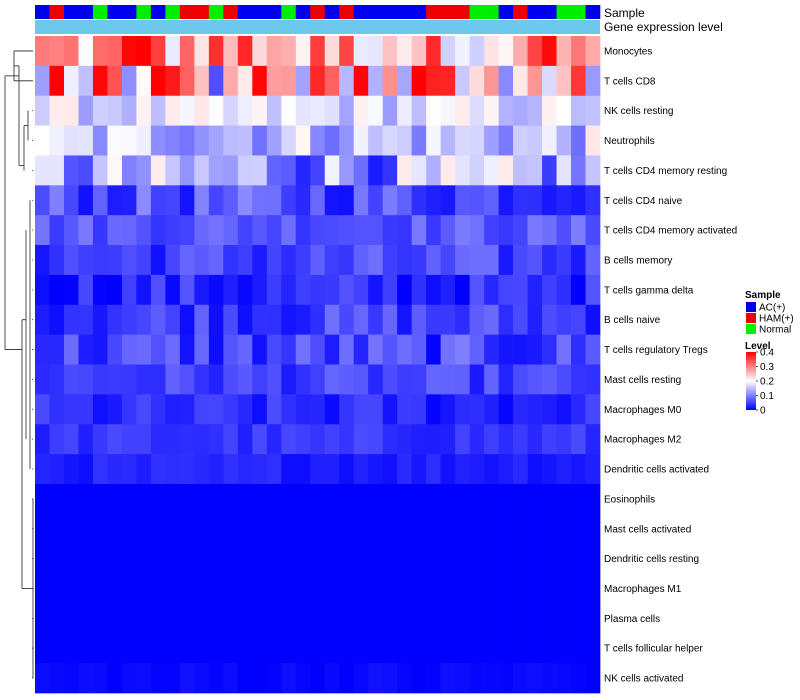  What do you see at coordinates (642, 380) in the screenshot?
I see `row-label: Mast cells resting` at bounding box center [642, 380].